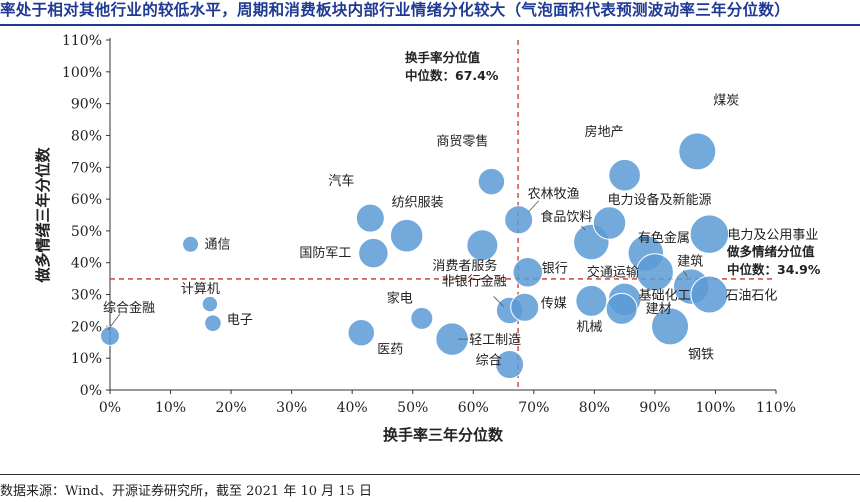 The width and height of the screenshot is (860, 502). What do you see at coordinates (82, 73) in the screenshot?
I see `y-tick-label: 100%` at bounding box center [82, 73].